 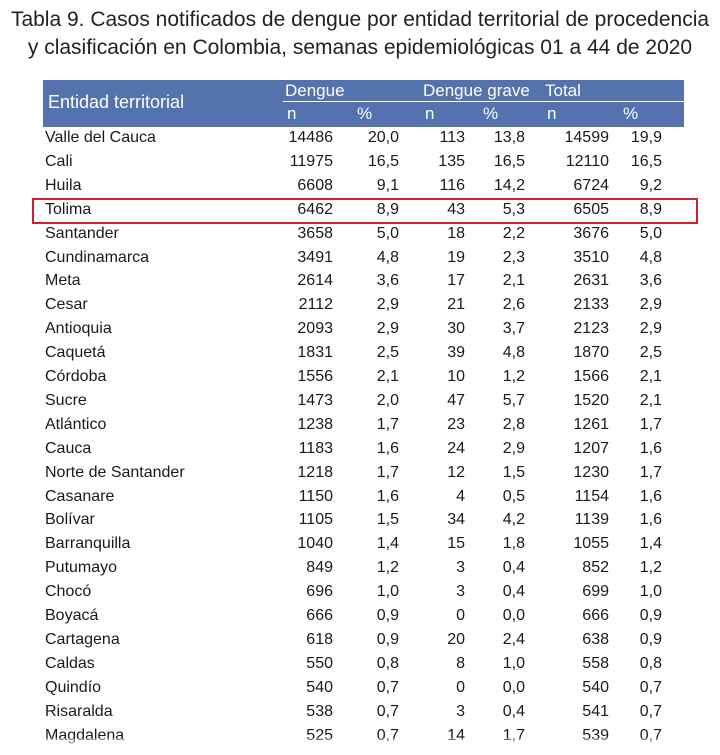 I want to click on table-row: Santander 3658 5,0 18 2,2 3676 5,0, so click(x=360, y=234).